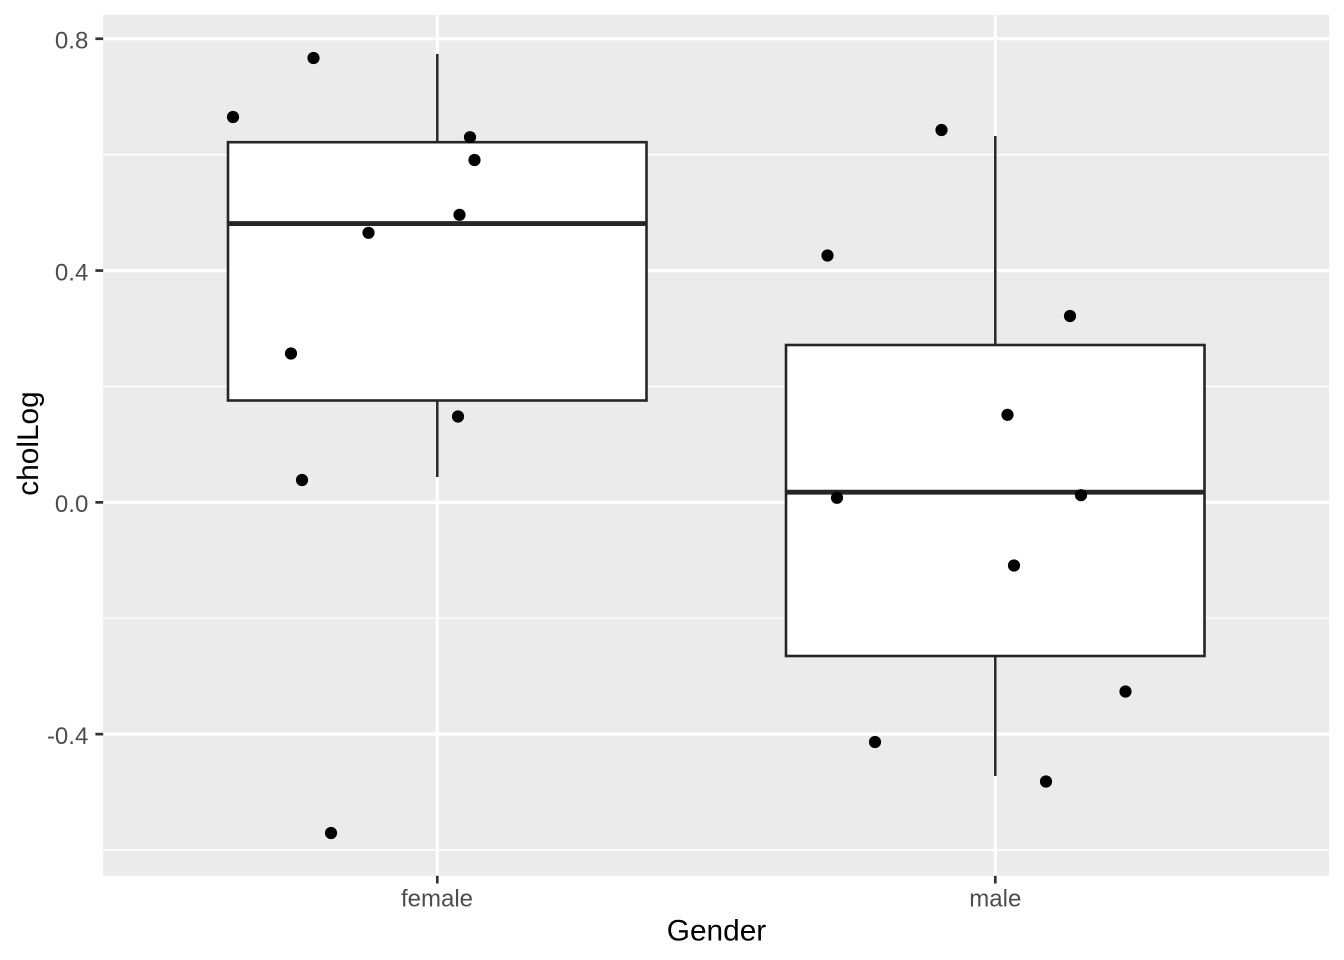 This screenshot has width=1344, height=960. What do you see at coordinates (71, 272) in the screenshot?
I see `svg-text: 0.4` at bounding box center [71, 272].